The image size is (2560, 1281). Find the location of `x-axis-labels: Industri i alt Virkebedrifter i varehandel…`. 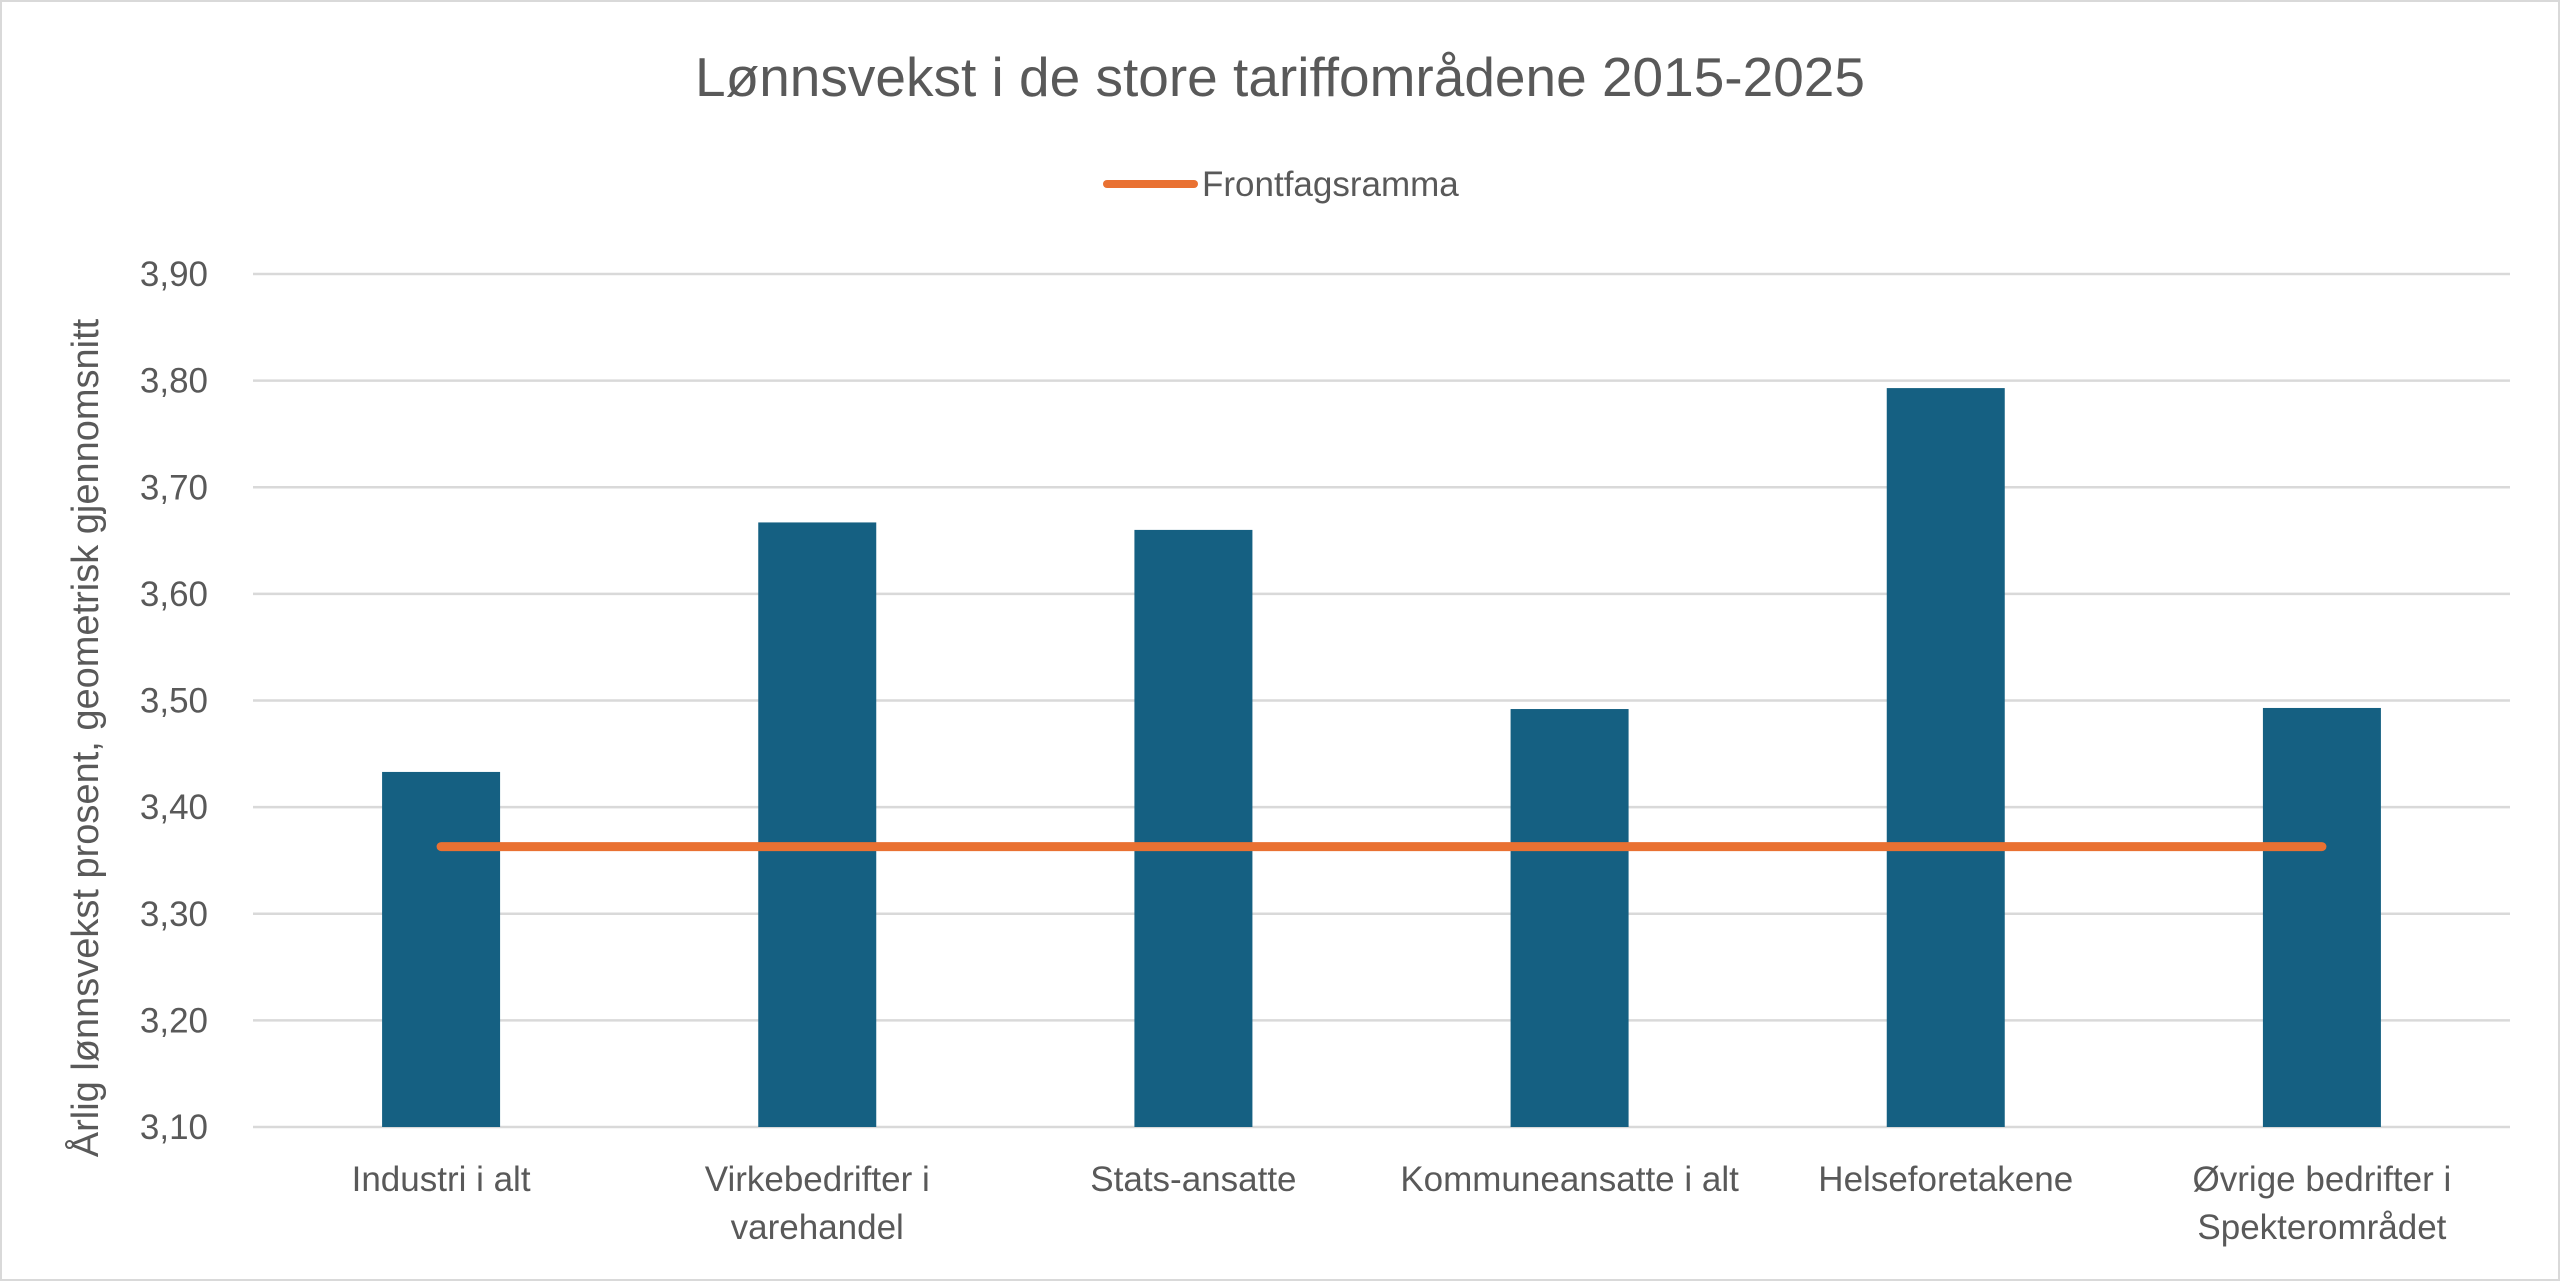

x-axis-labels: Industri i alt Virkebedrifter i varehandel… is located at coordinates (1402, 1203).